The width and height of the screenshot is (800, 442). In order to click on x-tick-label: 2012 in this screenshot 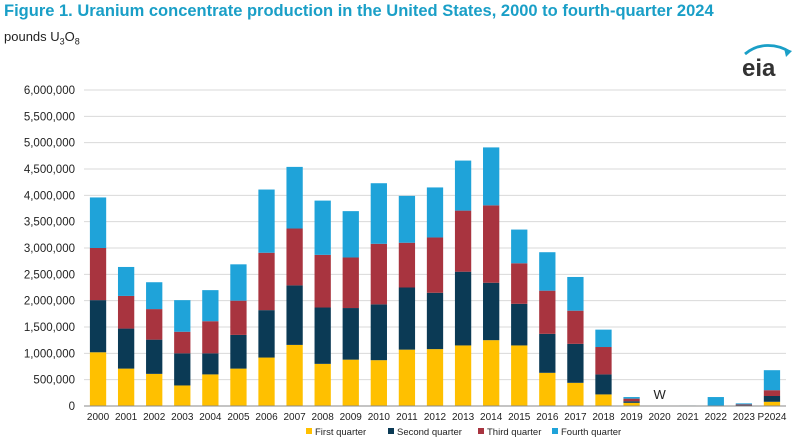, I will do `click(435, 417)`.